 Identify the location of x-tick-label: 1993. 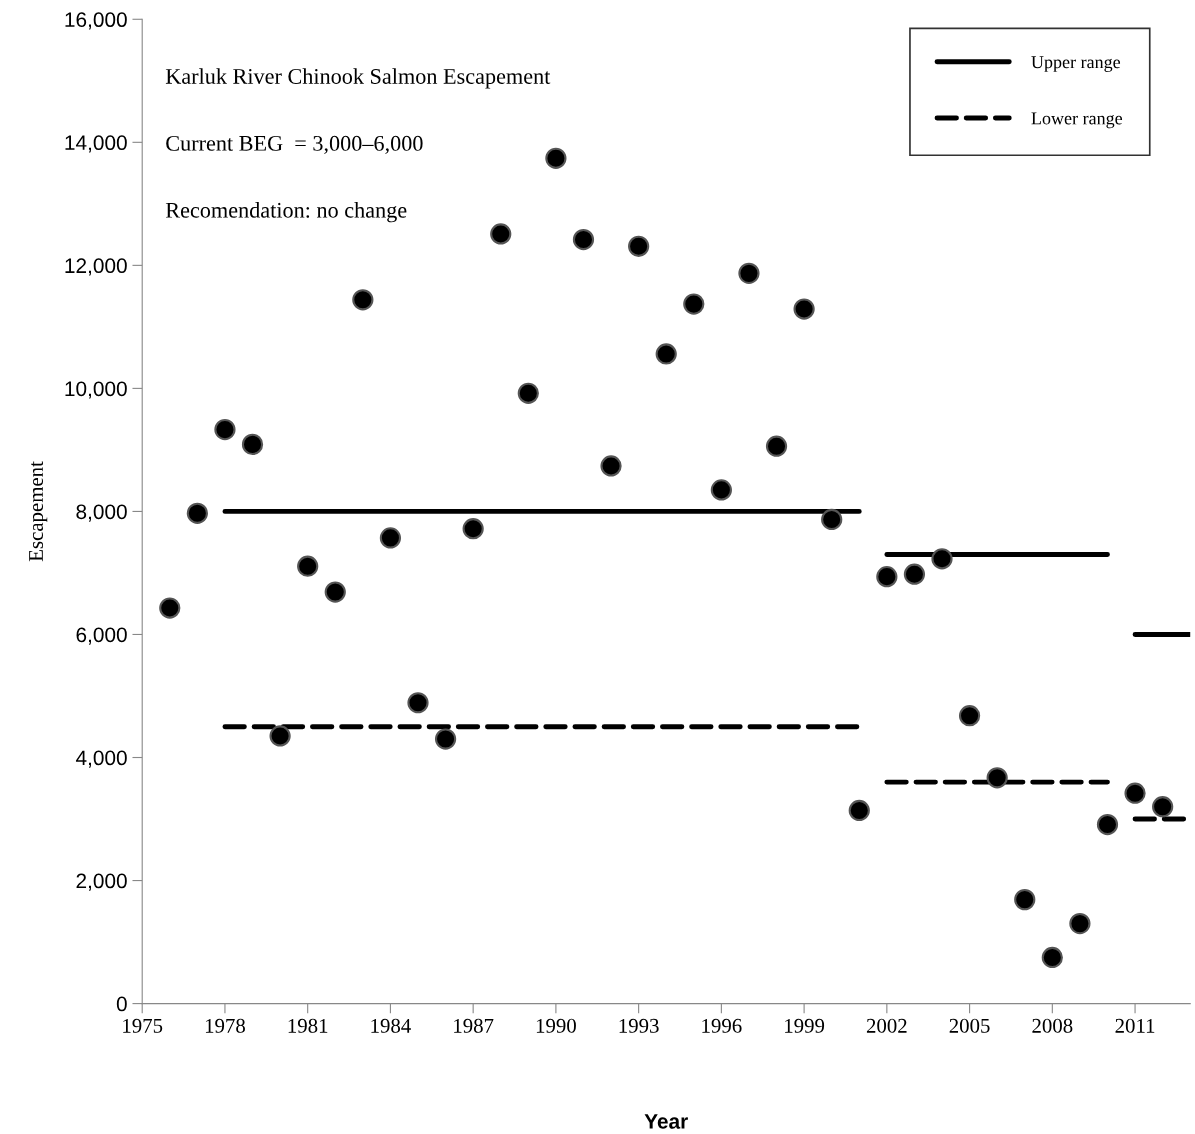
(639, 1025).